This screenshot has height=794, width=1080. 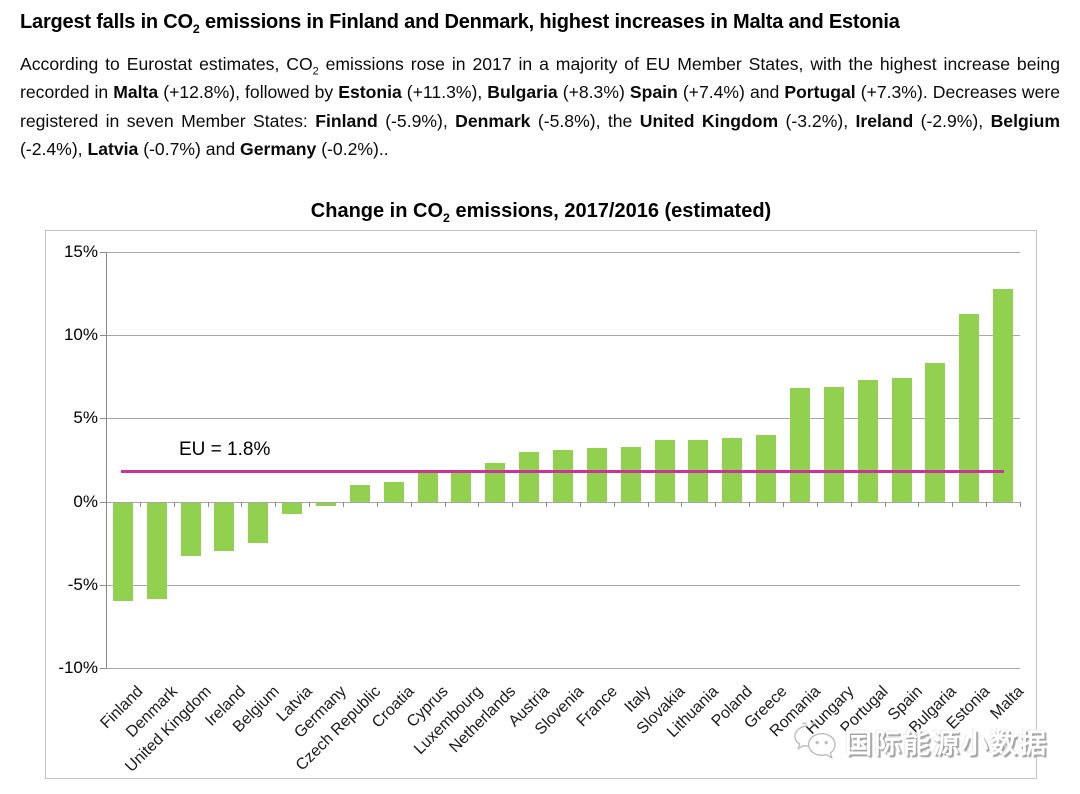 What do you see at coordinates (258, 522) in the screenshot?
I see `bar-belgium` at bounding box center [258, 522].